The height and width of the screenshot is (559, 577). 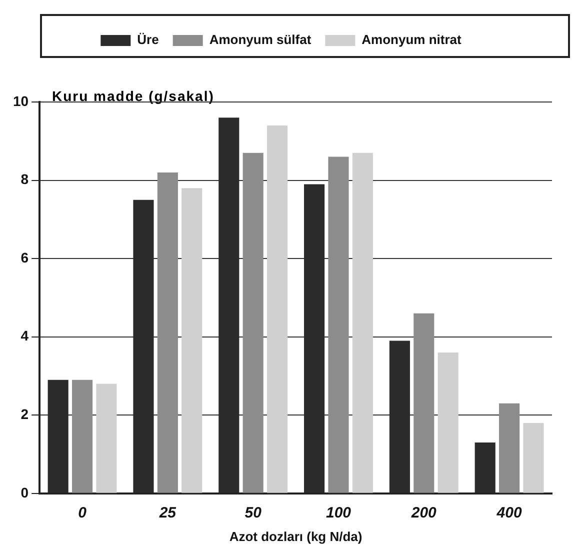 What do you see at coordinates (24, 257) in the screenshot?
I see `y-tick-label: 6` at bounding box center [24, 257].